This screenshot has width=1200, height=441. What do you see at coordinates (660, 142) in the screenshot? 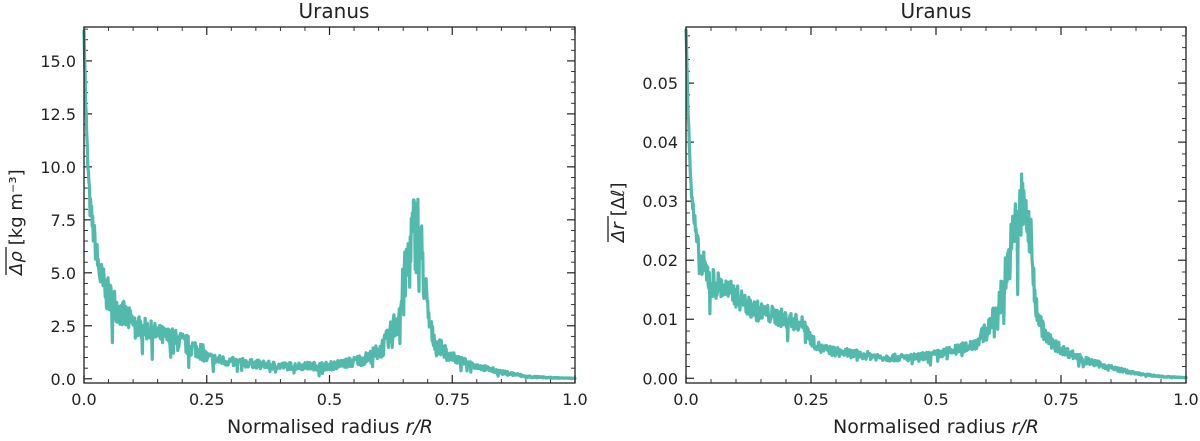
I see `radius-panel-y-tick-label: 0.04` at bounding box center [660, 142].